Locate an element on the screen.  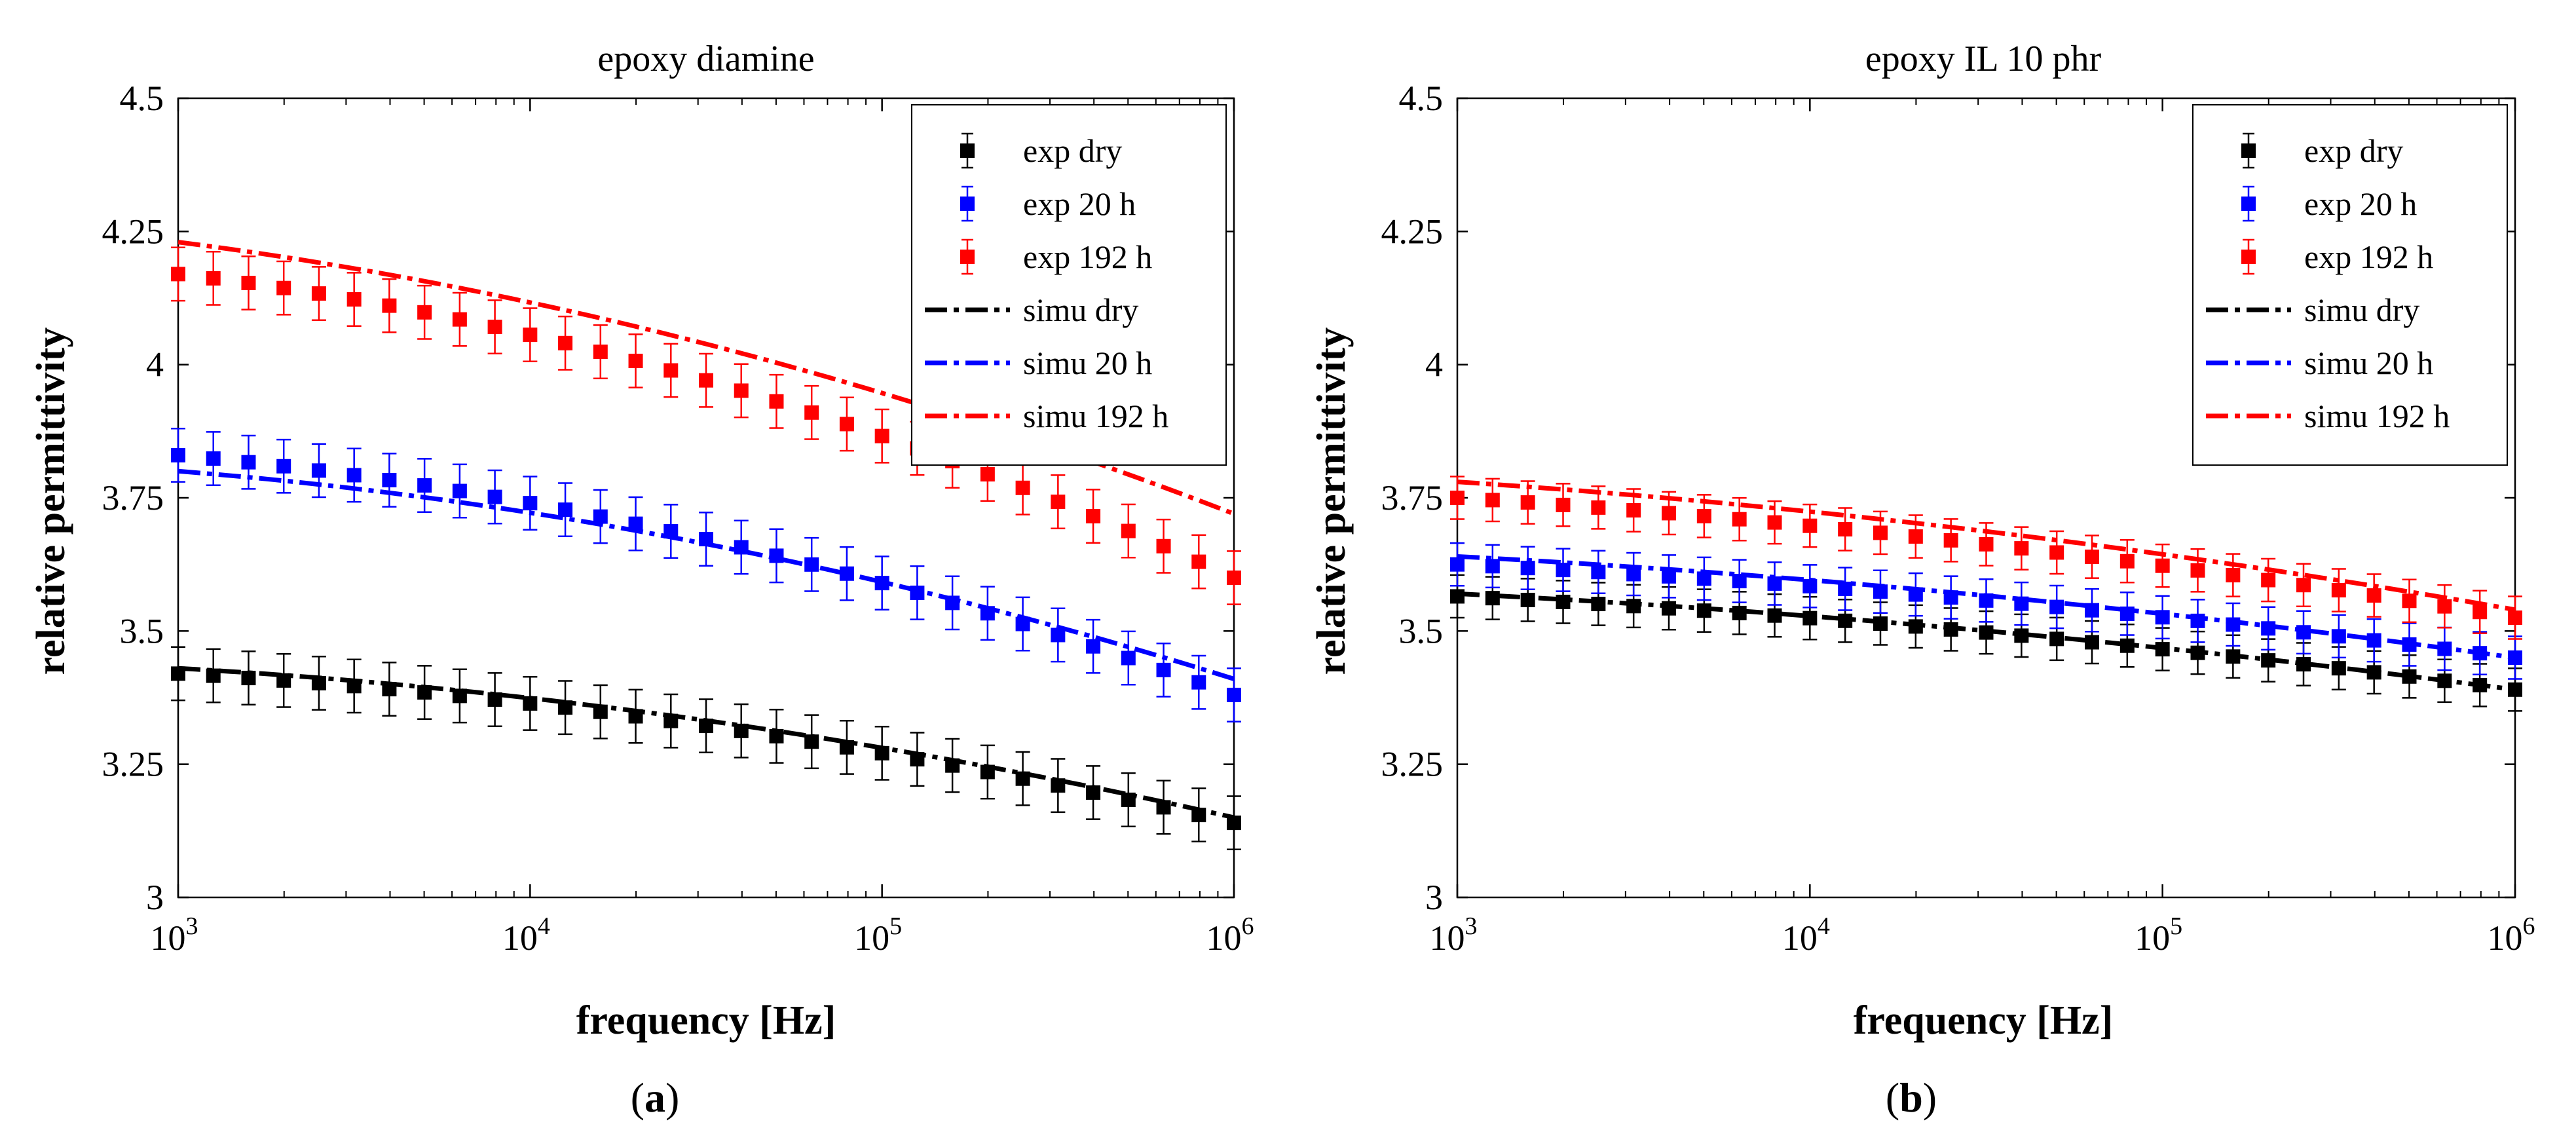
chart-title: epoxy diamine is located at coordinates (705, 59).